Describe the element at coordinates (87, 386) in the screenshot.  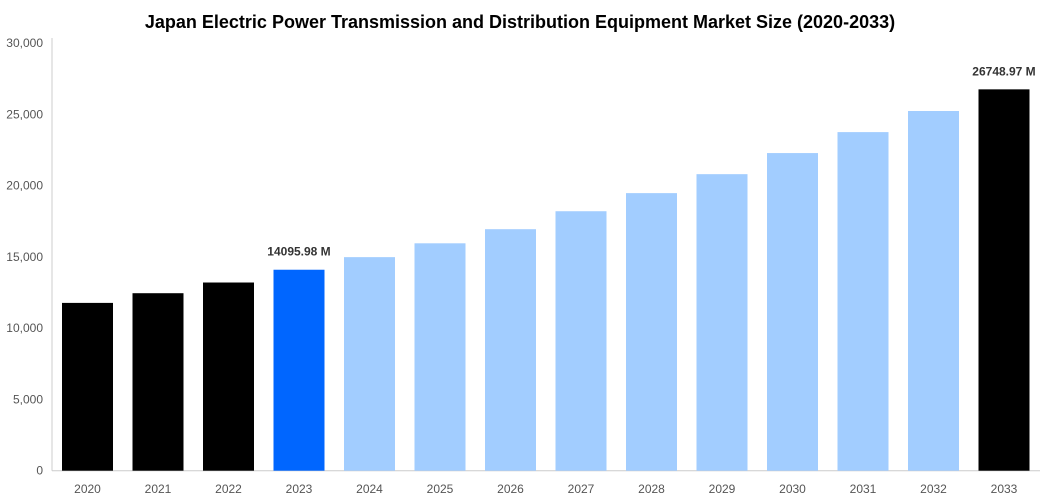
I see `bar-2020` at that location.